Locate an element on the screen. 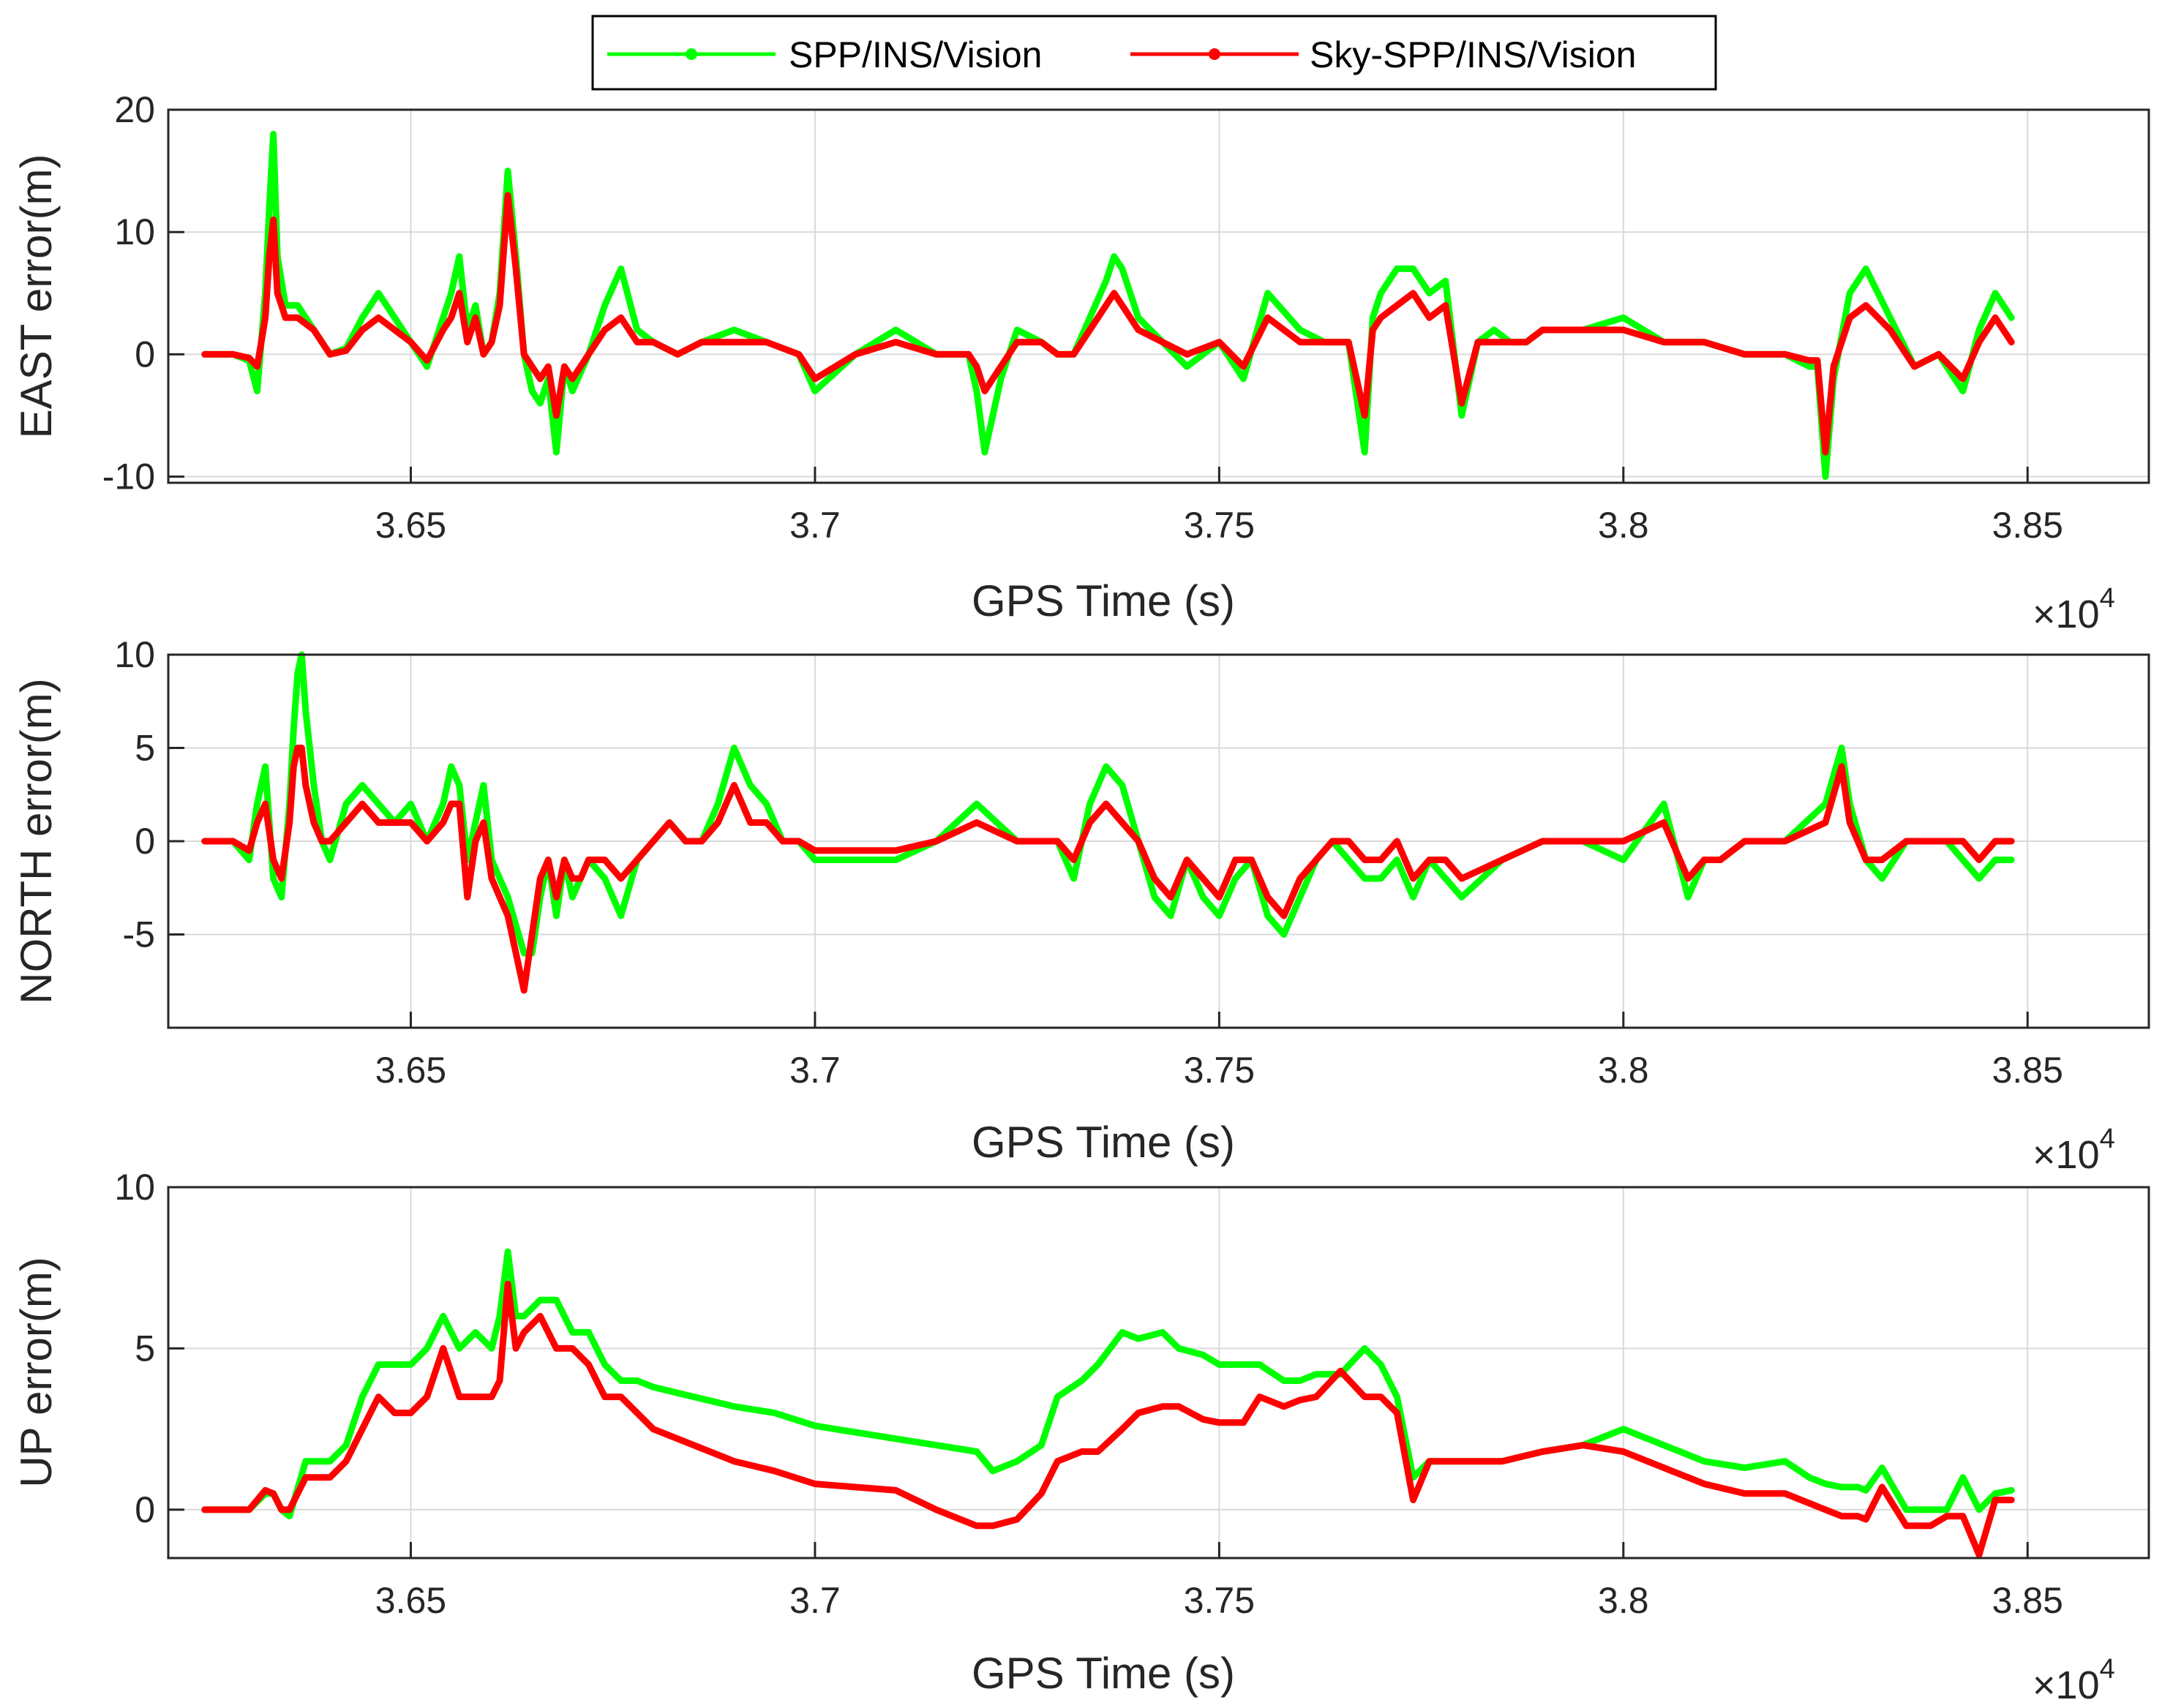  east-x-multiplier: ×10⁴ is located at coordinates (2073, 609).